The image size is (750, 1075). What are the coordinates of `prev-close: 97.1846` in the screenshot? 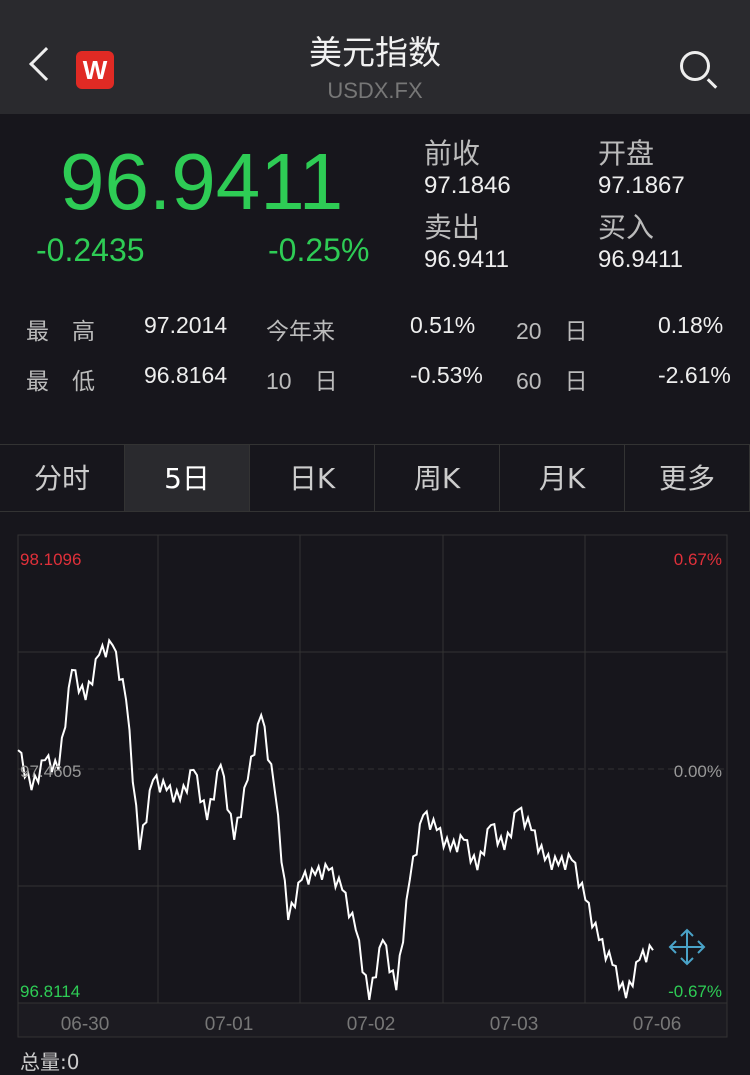 It's located at (467, 185).